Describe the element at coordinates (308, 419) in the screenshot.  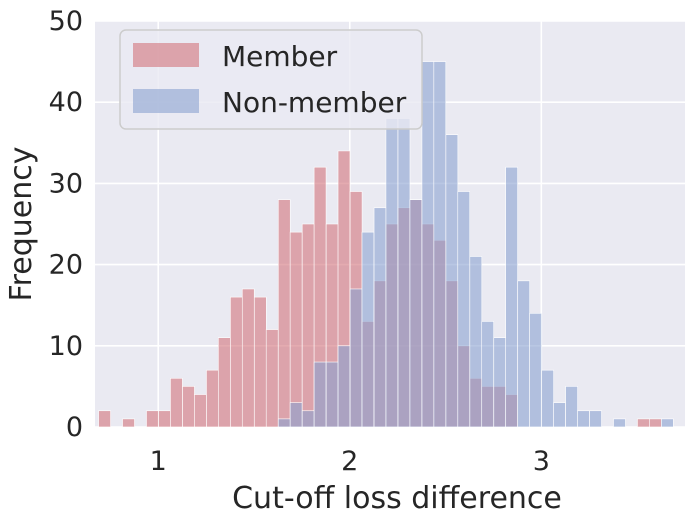
I see `bar-non-member-1.783` at that location.